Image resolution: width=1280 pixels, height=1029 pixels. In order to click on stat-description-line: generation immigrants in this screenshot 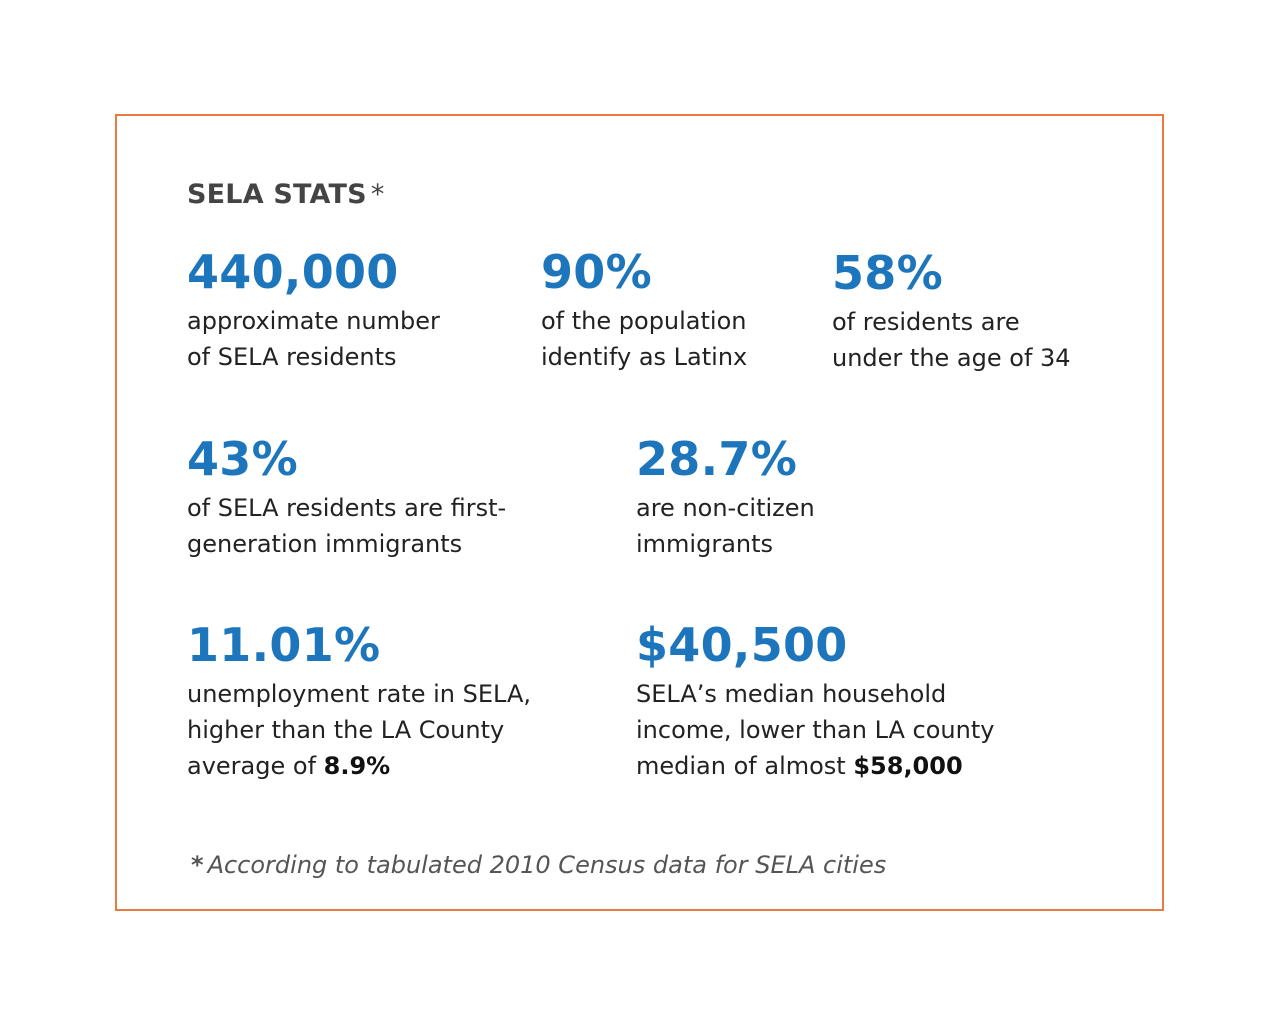, I will do `click(325, 544)`.